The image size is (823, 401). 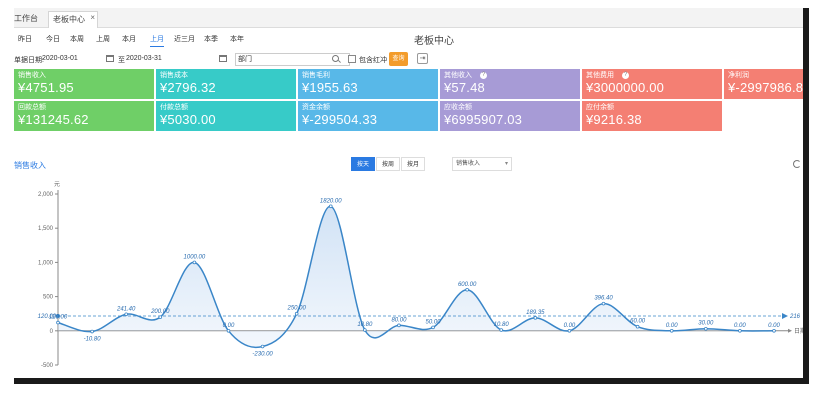 I want to click on x-tick-label: 2020-03-03, so click(x=126, y=381).